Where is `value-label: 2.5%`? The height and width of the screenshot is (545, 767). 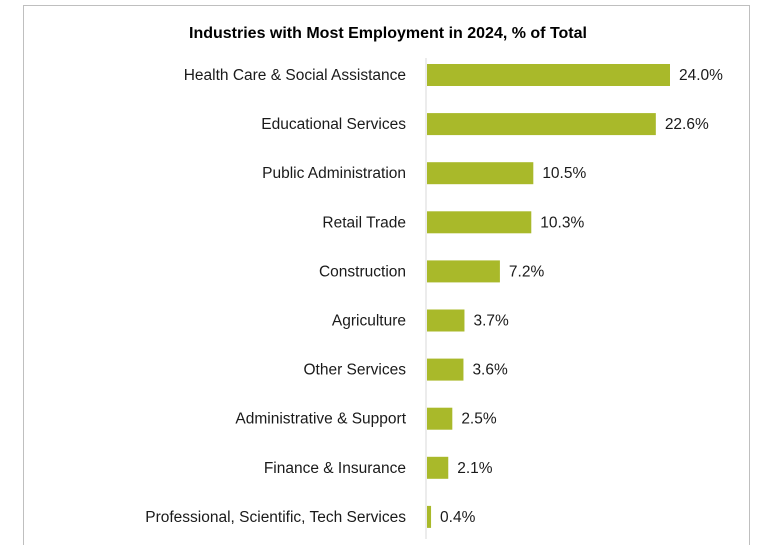 value-label: 2.5% is located at coordinates (479, 419).